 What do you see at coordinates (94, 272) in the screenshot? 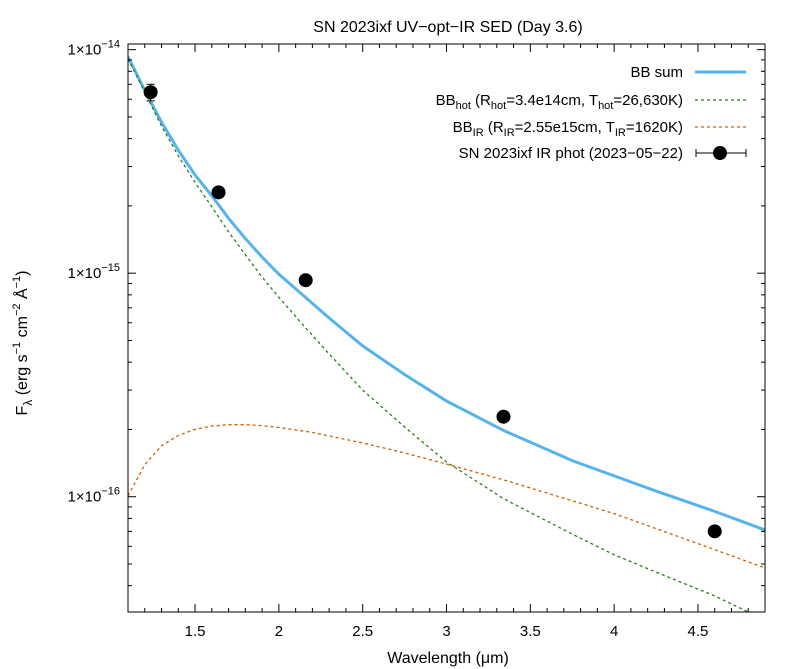
I see `y-tick-label: 1×10⁻¹⁵` at bounding box center [94, 272].